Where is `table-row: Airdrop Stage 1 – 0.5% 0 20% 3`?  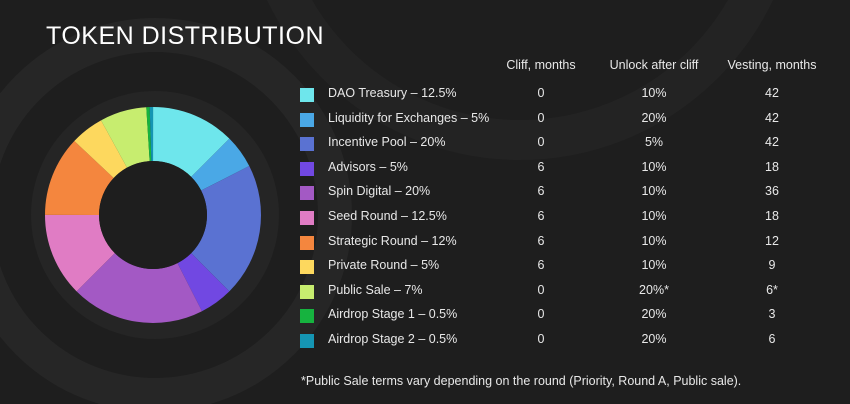 table-row: Airdrop Stage 1 – 0.5% 0 20% 3 is located at coordinates (425, 316).